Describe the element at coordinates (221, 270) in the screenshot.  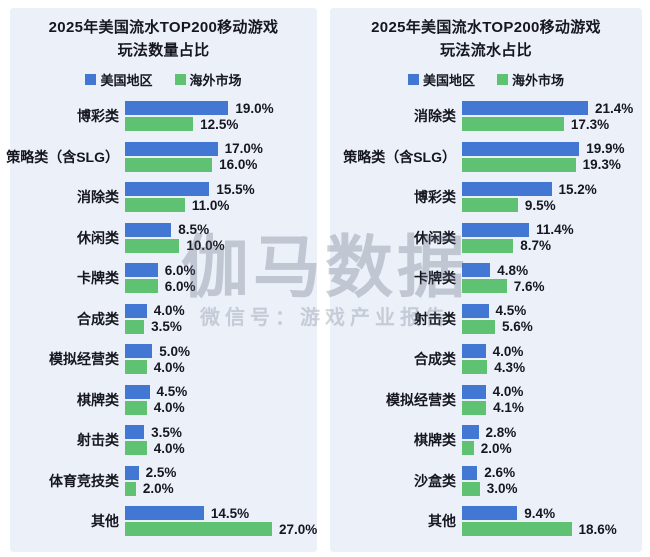
I see `us-bar-line: 6.0%` at that location.